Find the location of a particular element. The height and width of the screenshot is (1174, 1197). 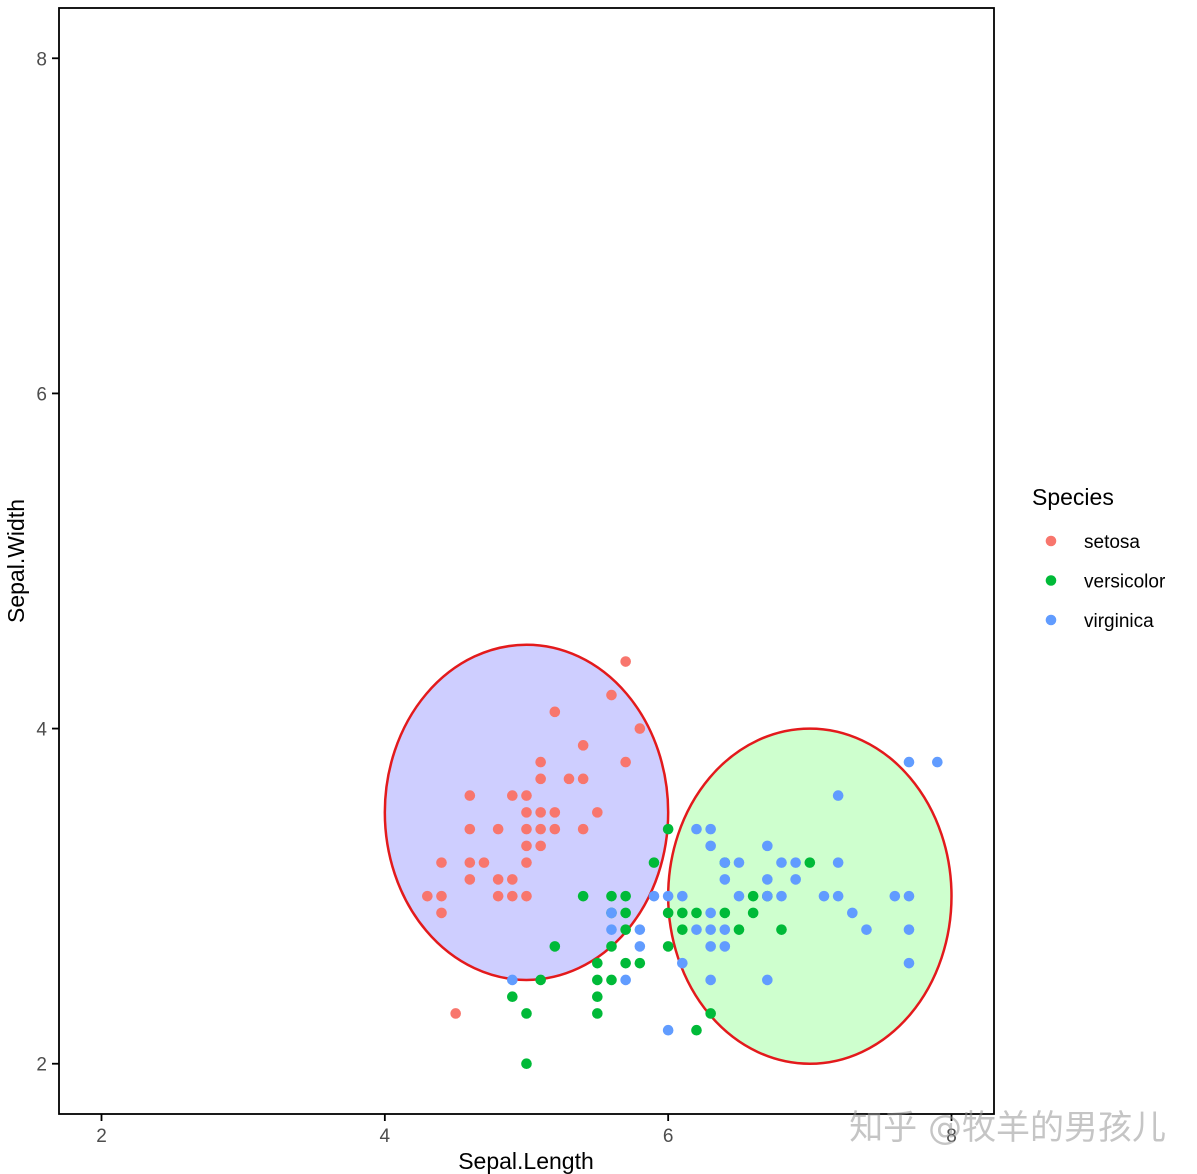

legend-label-virginica: virginica is located at coordinates (1119, 621).